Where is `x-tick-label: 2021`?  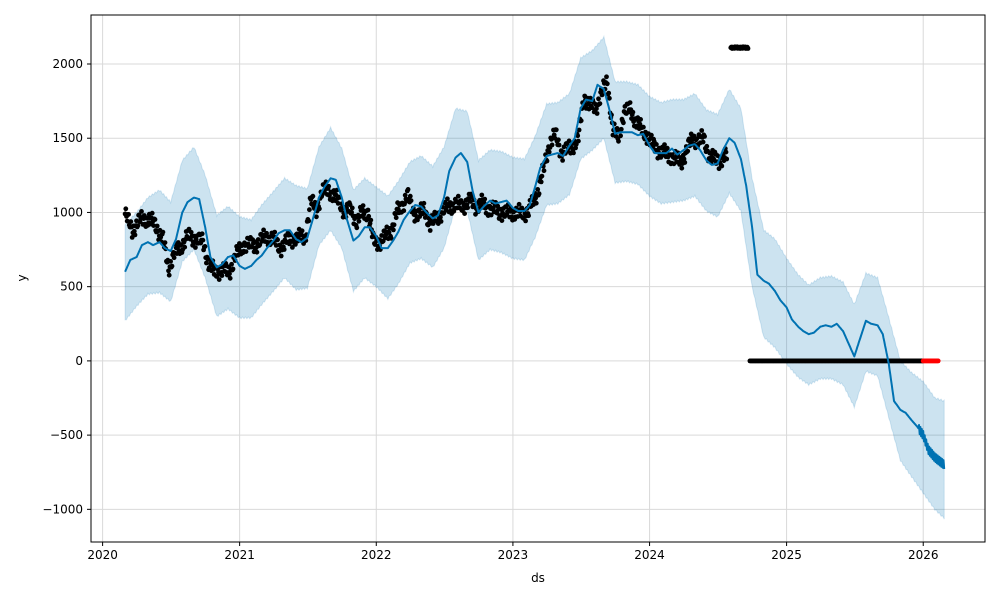
x-tick-label: 2021 is located at coordinates (239, 555).